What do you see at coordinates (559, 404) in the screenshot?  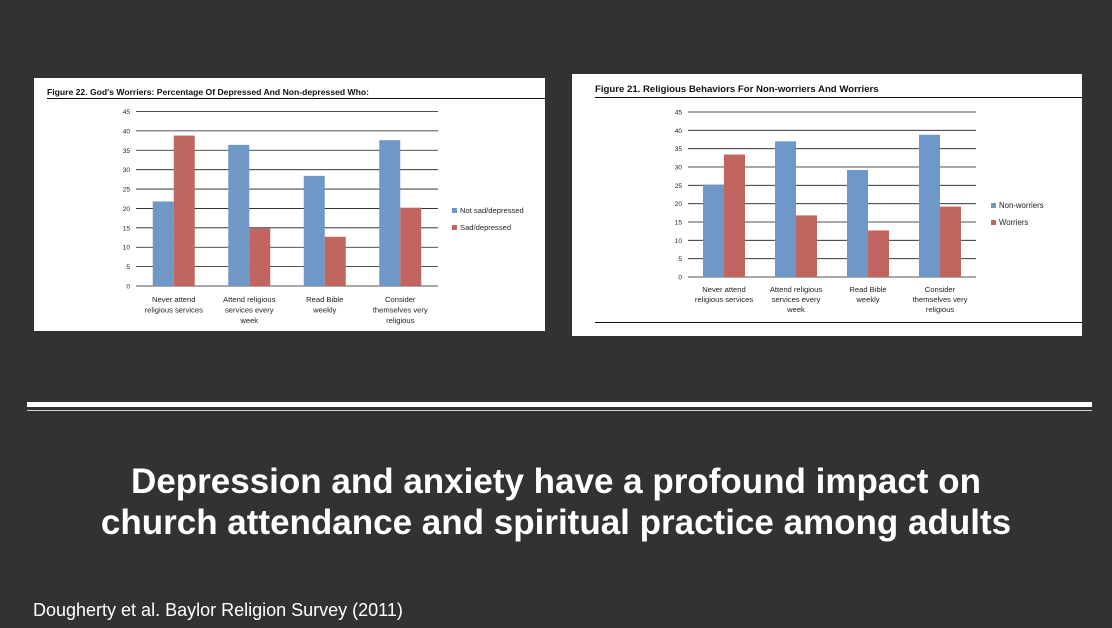 I see `section-divider` at bounding box center [559, 404].